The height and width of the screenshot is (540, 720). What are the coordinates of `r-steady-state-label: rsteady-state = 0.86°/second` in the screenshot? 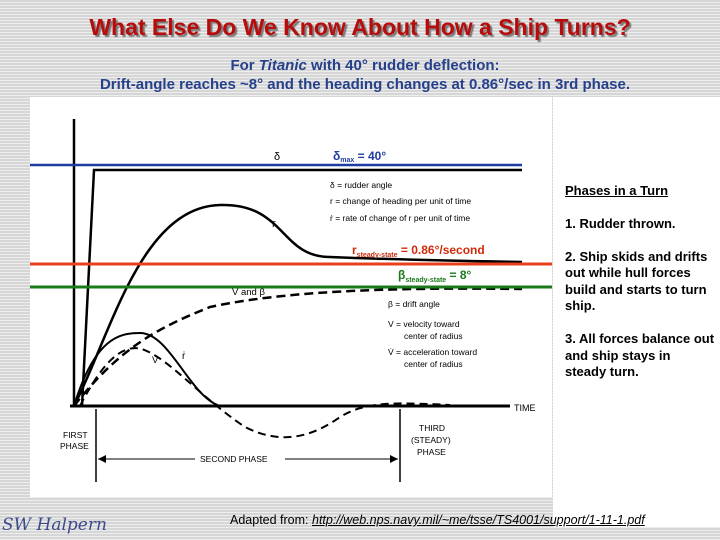 It's located at (418, 251).